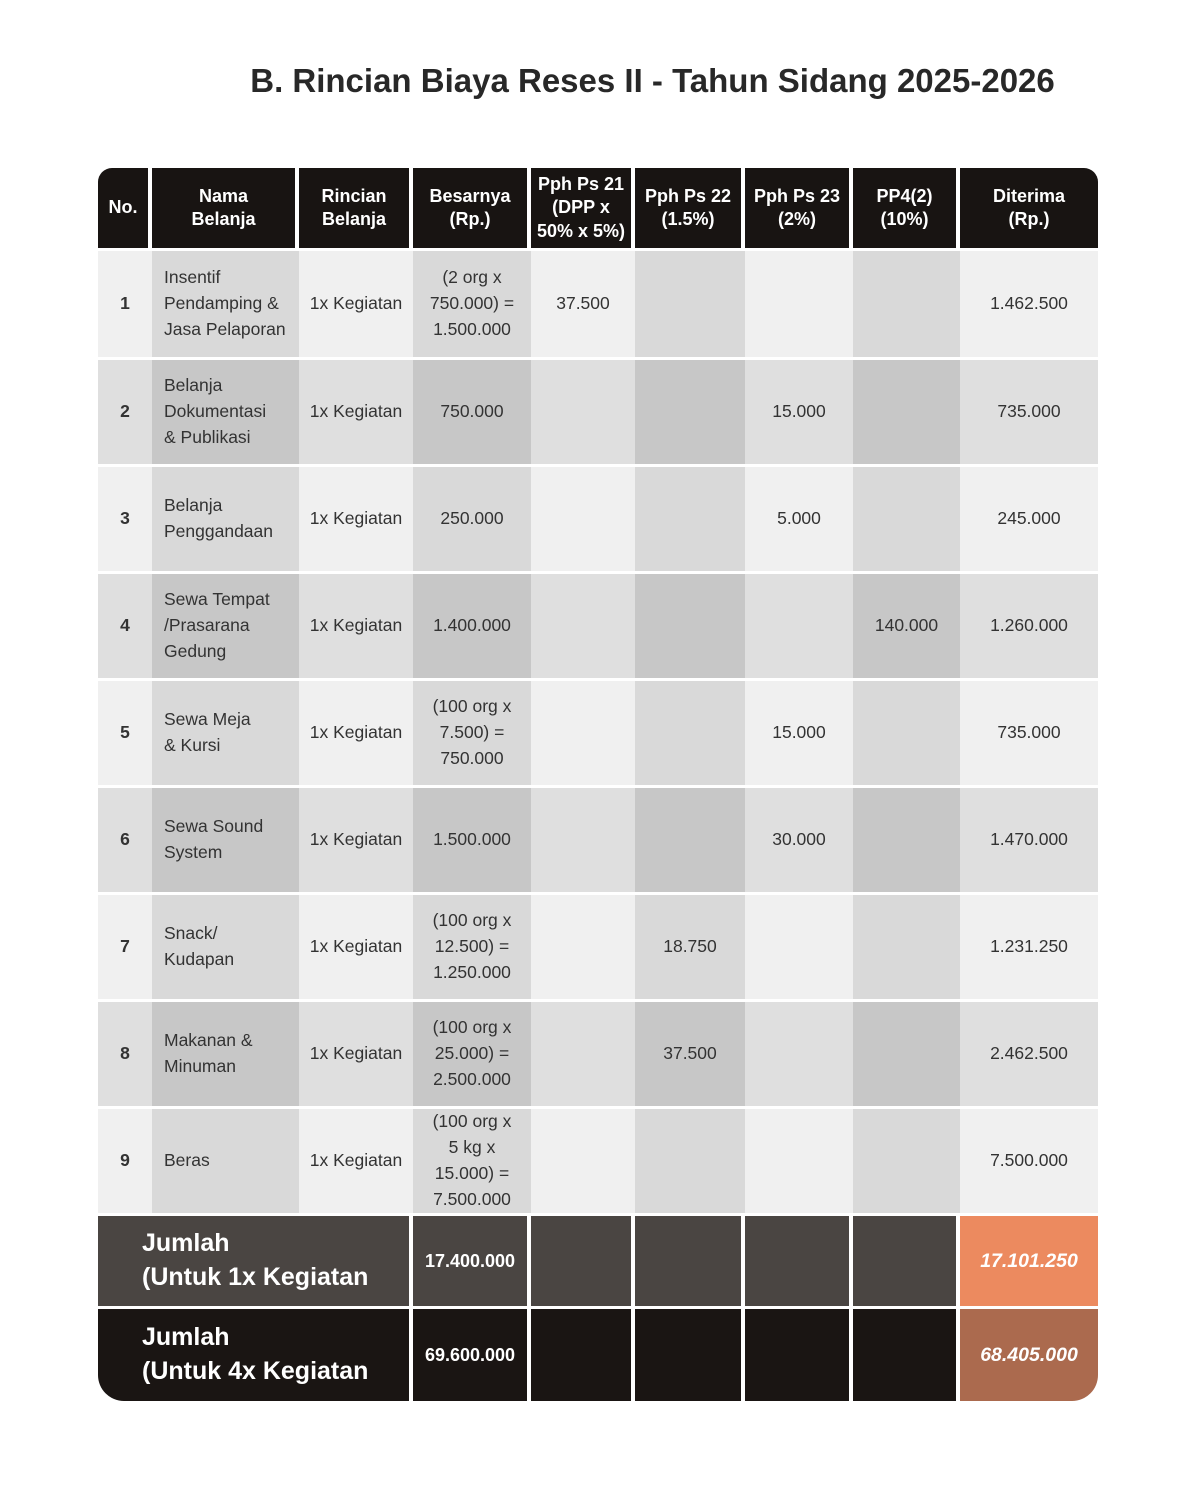  I want to click on header-cell-diterima: Diterima (Rp.), so click(1029, 208).